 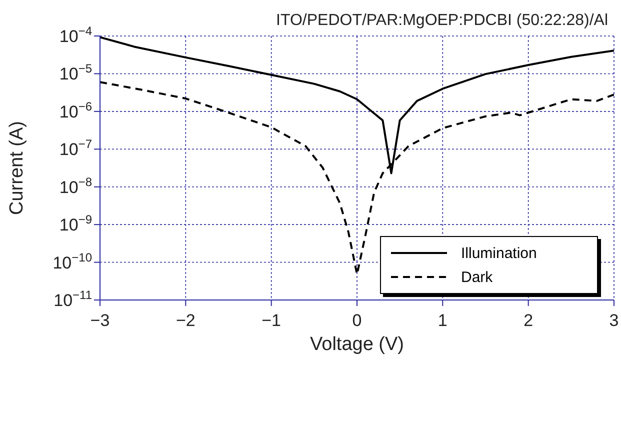 I want to click on y-tick-label: 10$^{−9}$, so click(x=75, y=223).